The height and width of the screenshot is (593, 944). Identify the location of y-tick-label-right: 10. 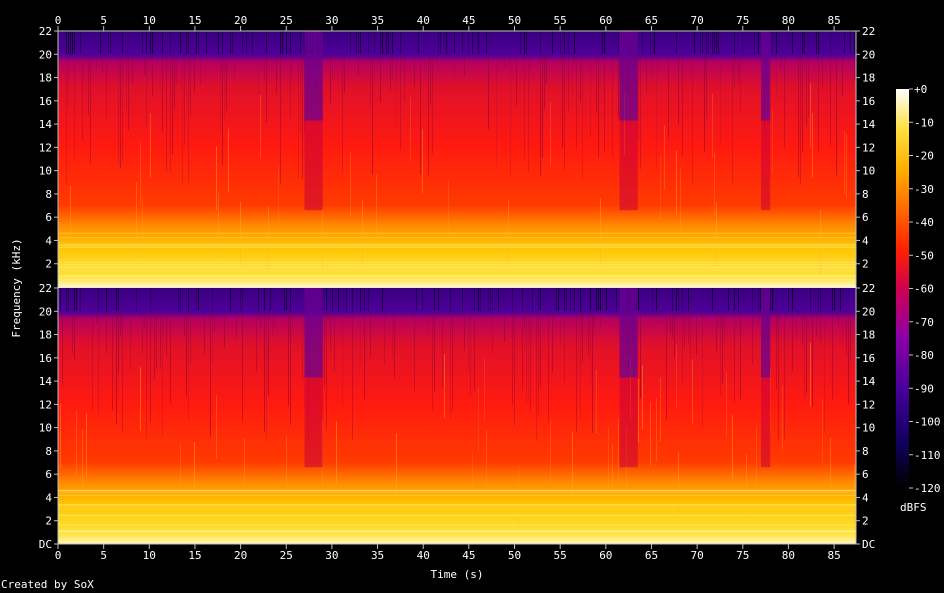
(868, 428).